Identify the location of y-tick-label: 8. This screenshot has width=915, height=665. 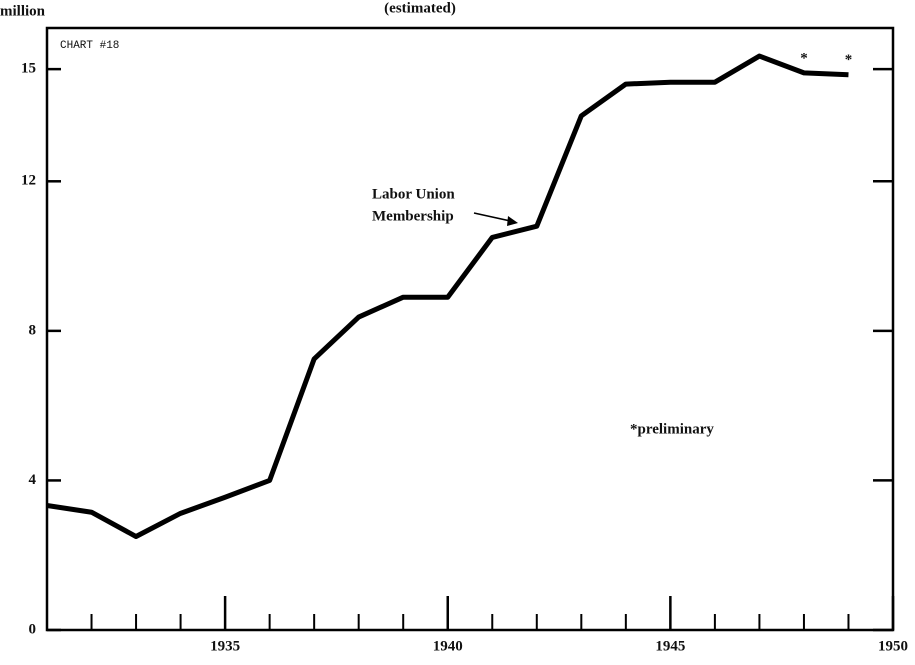
(33, 330).